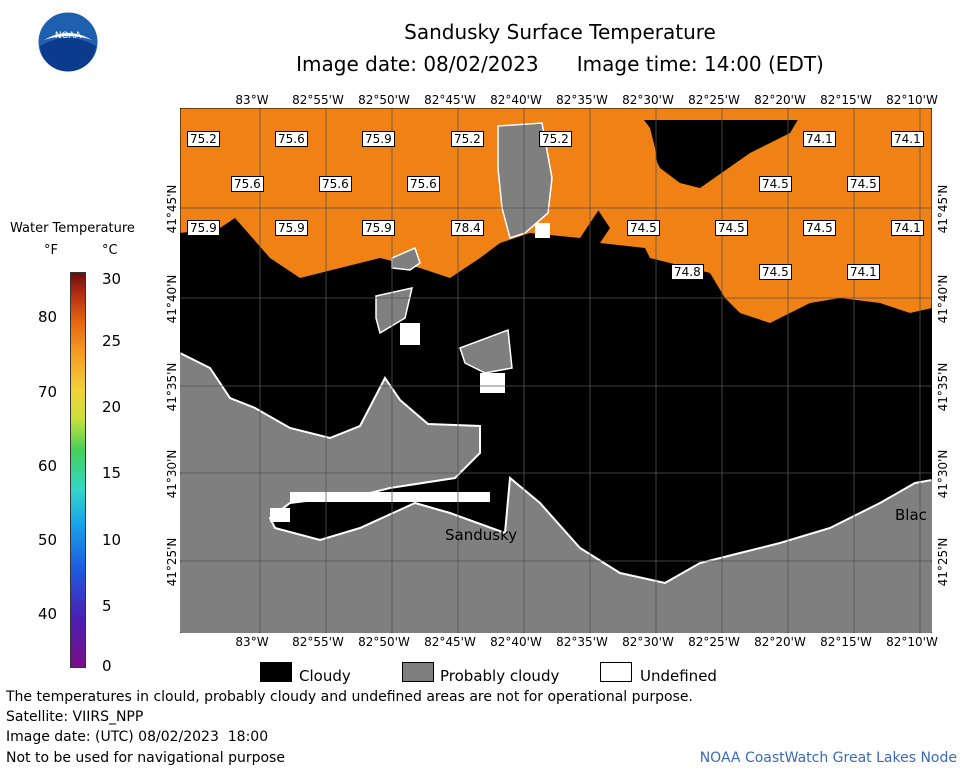 Image resolution: width=969 pixels, height=773 pixels. What do you see at coordinates (687, 272) in the screenshot?
I see `temp-label: 74.8` at bounding box center [687, 272].